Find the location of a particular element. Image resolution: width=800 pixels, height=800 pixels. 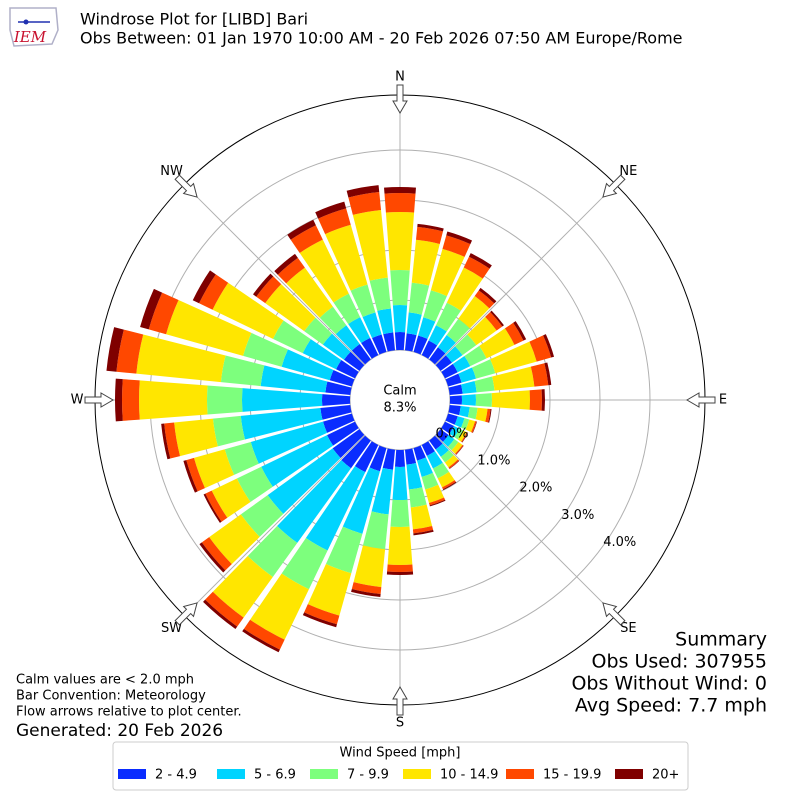

logo-text: IEM is located at coordinates (30, 37).